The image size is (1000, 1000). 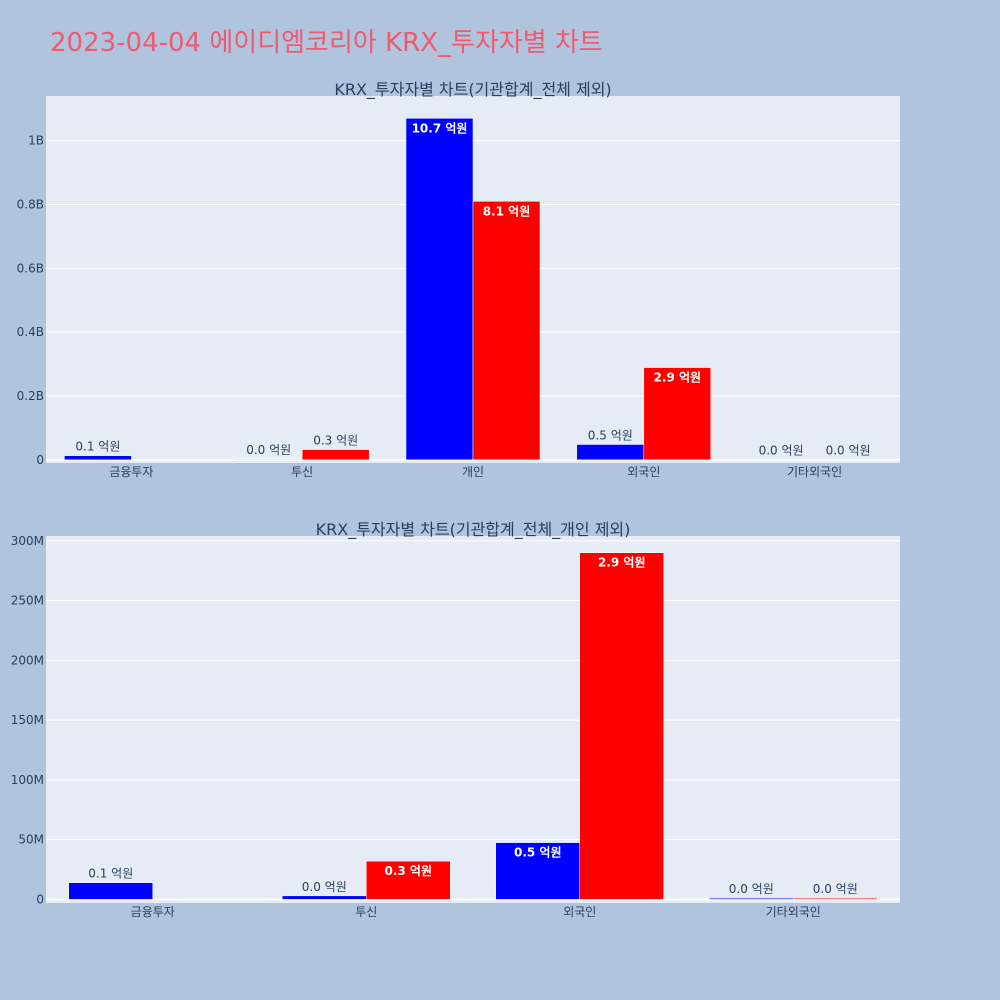 I want to click on x-tick-label: 개인, so click(x=473, y=472).